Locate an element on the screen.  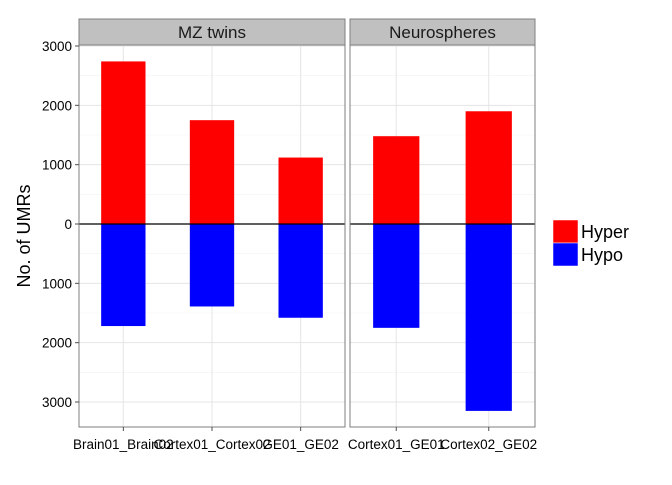
bar-hyper-Cortex01_GE01 is located at coordinates (396, 180).